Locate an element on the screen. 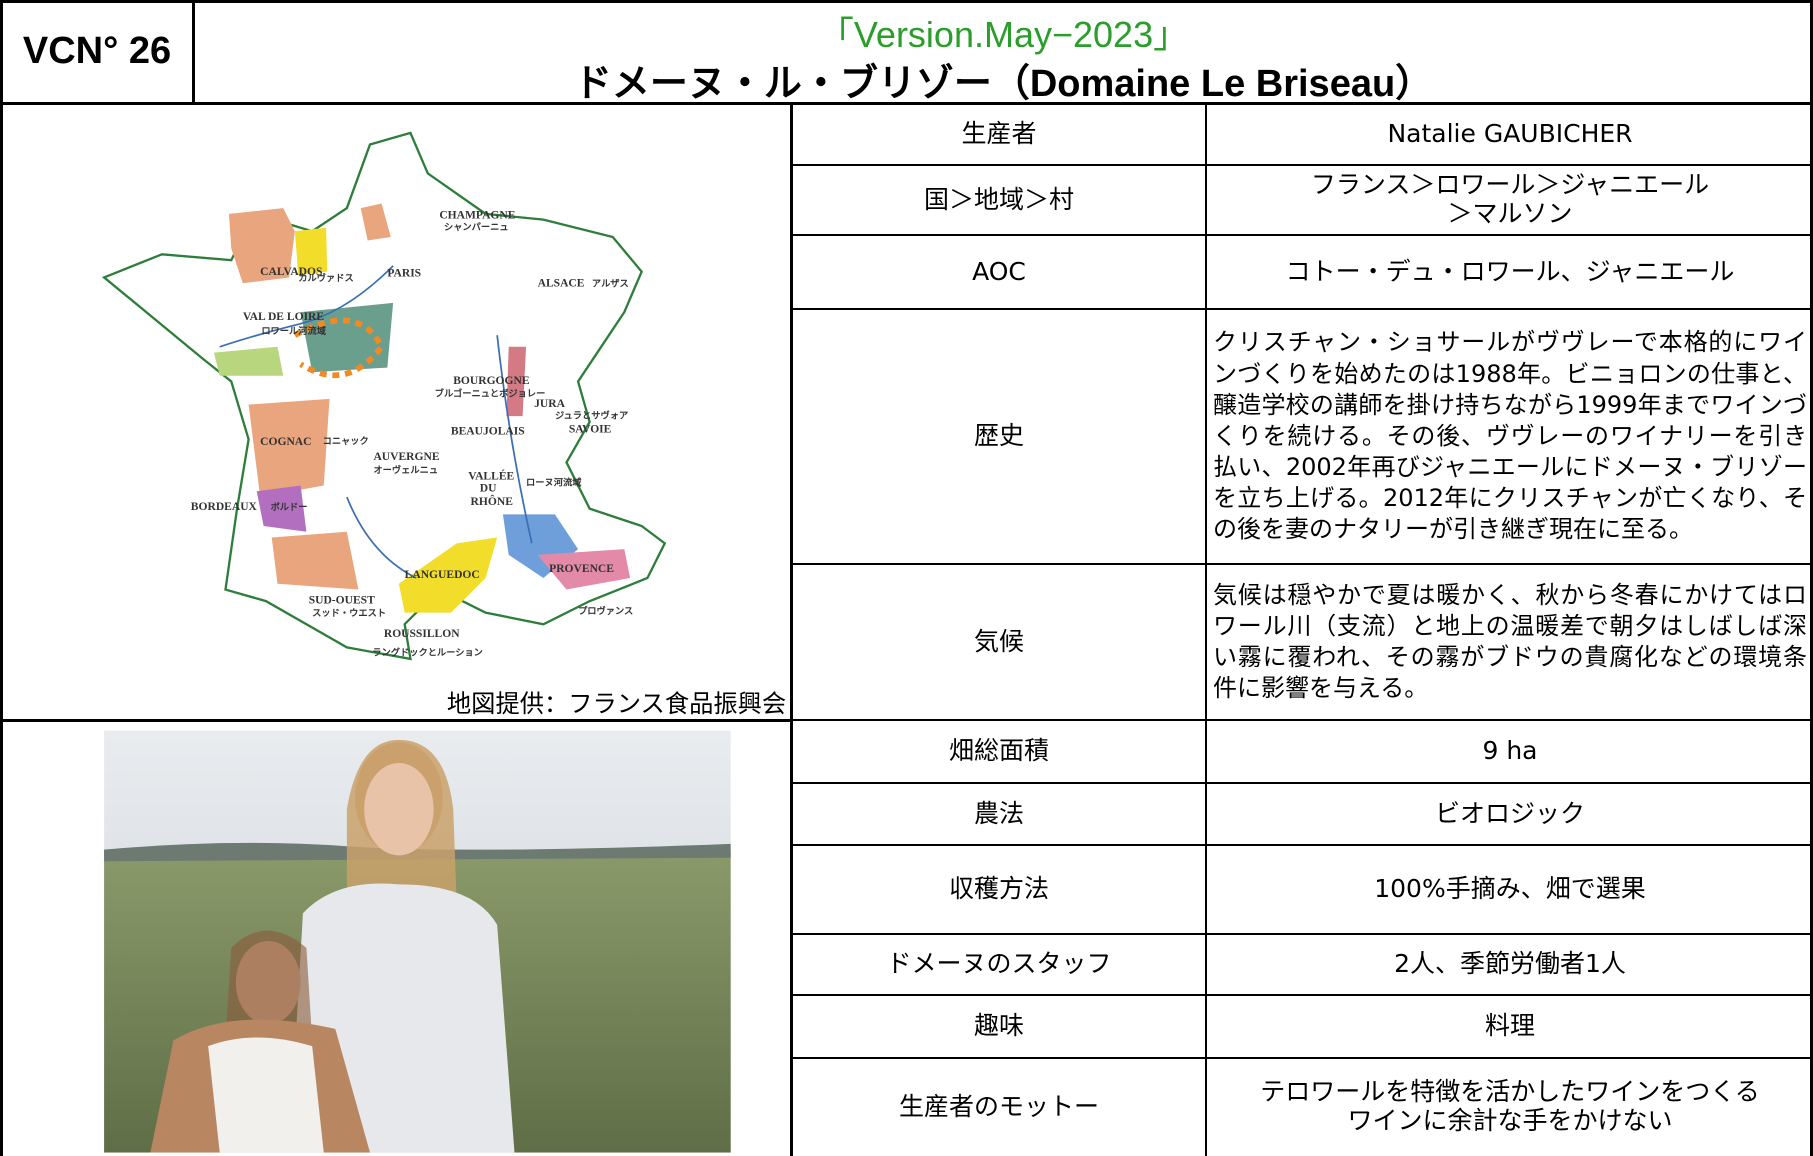 Image resolution: width=1813 pixels, height=1156 pixels. value-line: フランス＞ロワール＞ジャニエール is located at coordinates (1510, 185).